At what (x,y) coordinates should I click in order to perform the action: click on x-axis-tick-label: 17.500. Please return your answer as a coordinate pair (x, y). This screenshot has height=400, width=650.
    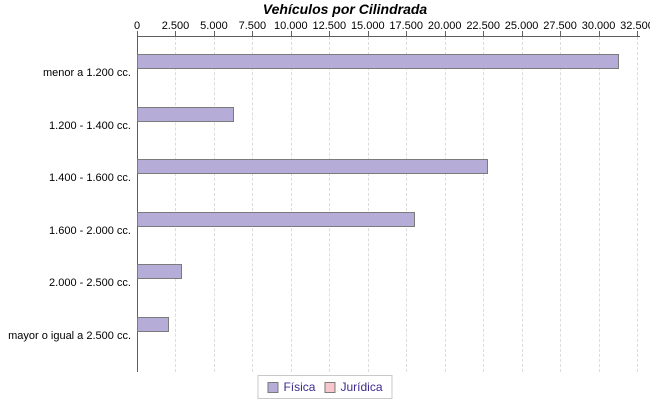
    Looking at the image, I should click on (406, 26).